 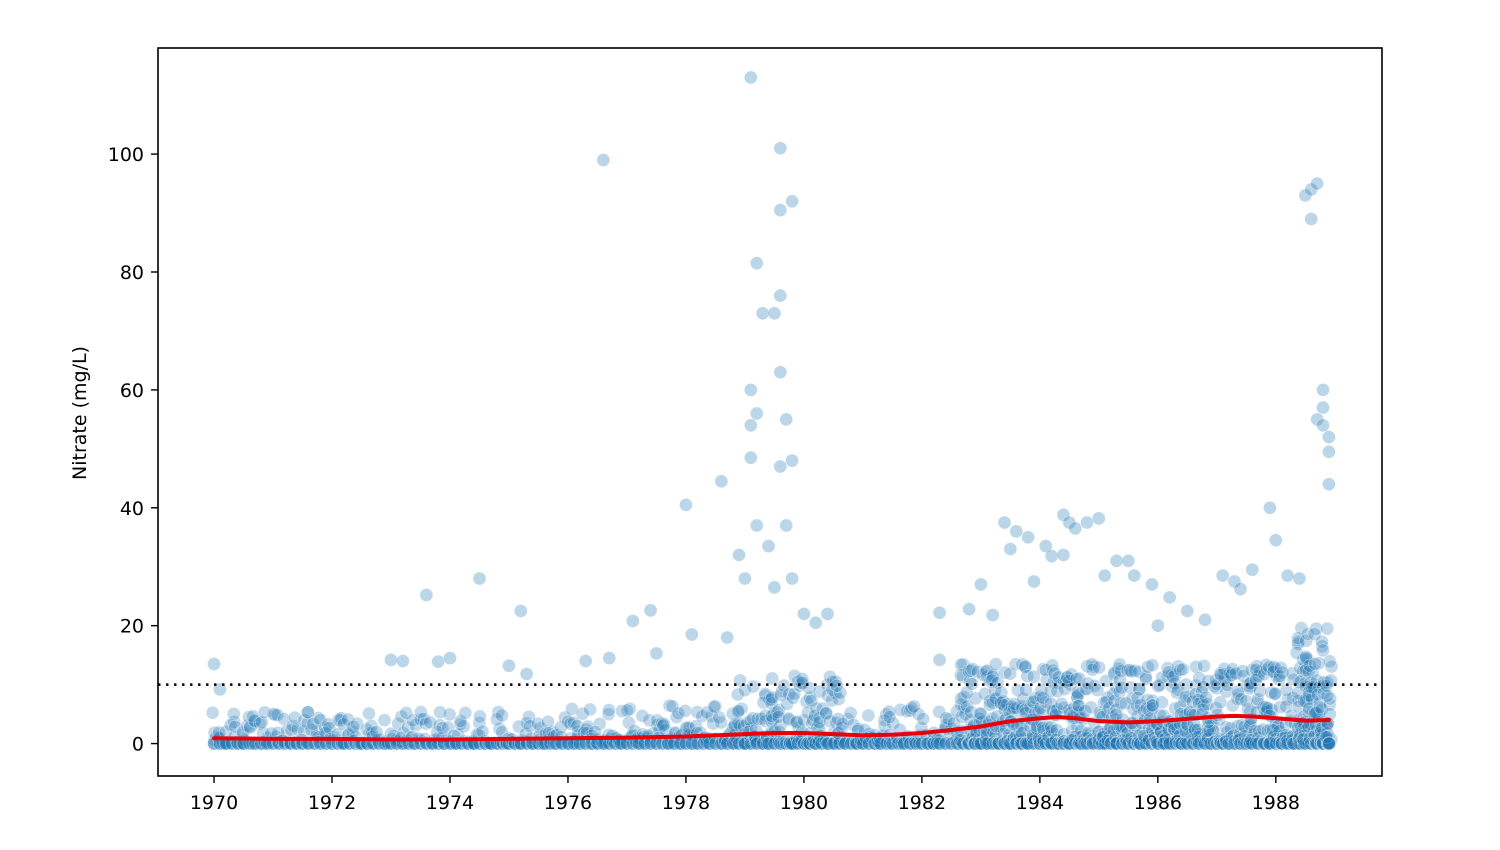 I want to click on x-tick-label: 1974, so click(x=450, y=803).